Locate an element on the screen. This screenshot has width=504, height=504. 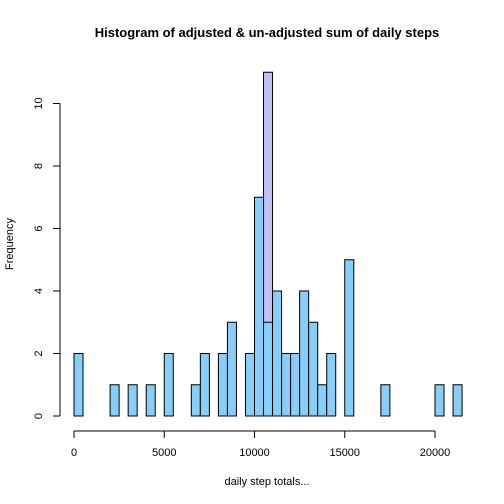
y-tick-label: 10 is located at coordinates (39, 103).